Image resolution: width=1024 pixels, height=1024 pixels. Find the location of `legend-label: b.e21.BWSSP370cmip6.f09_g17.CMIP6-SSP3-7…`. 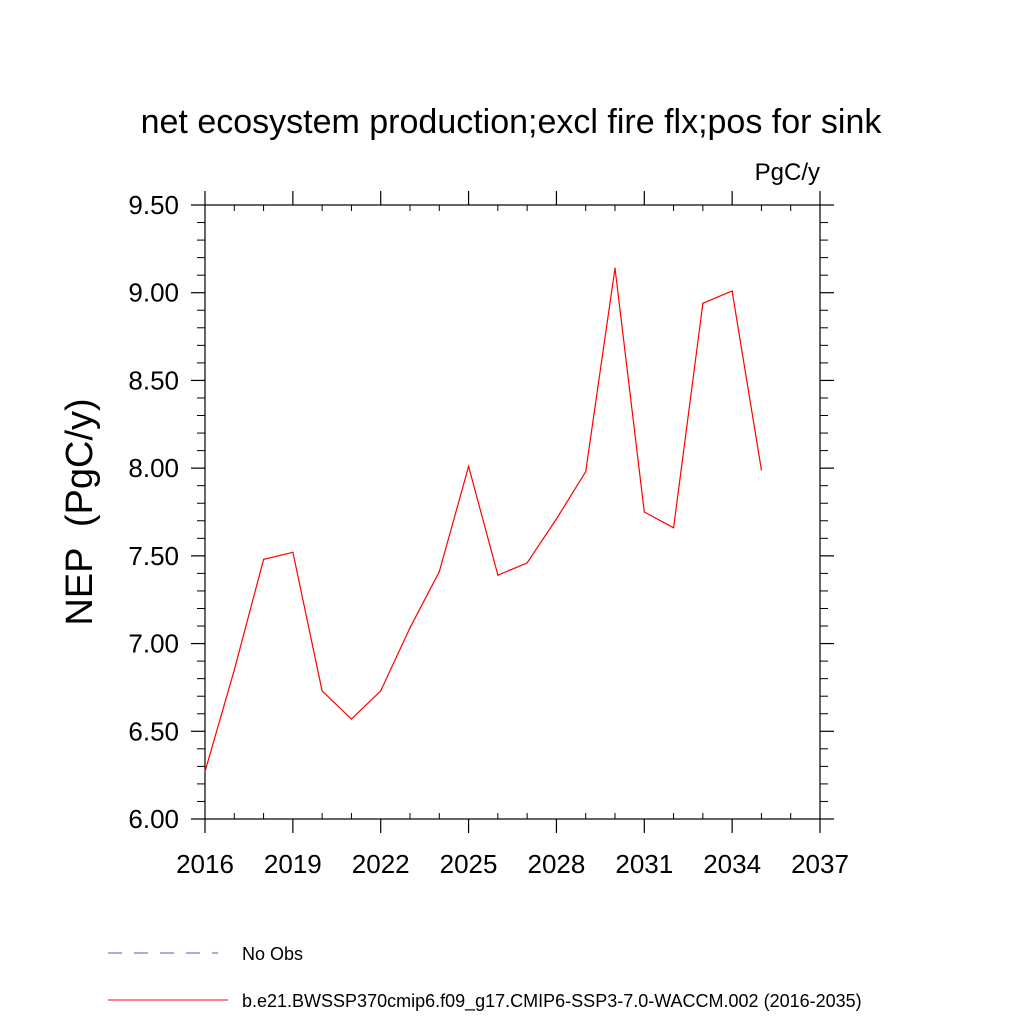

legend-label: b.e21.BWSSP370cmip6.f09_g17.CMIP6-SSP3-7… is located at coordinates (552, 1001).